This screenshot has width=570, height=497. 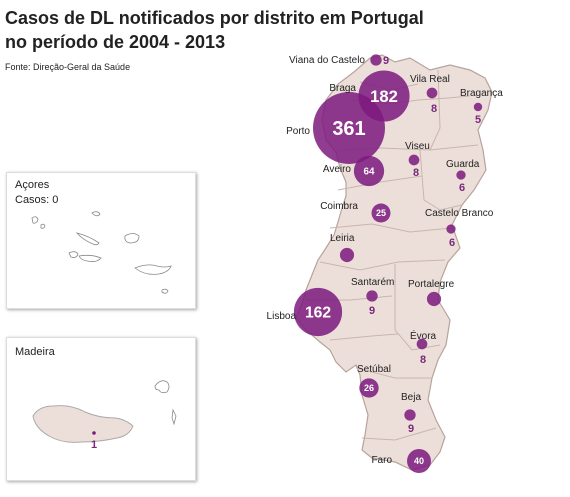 I want to click on district-setubal: Setúbal 26, so click(x=374, y=381).